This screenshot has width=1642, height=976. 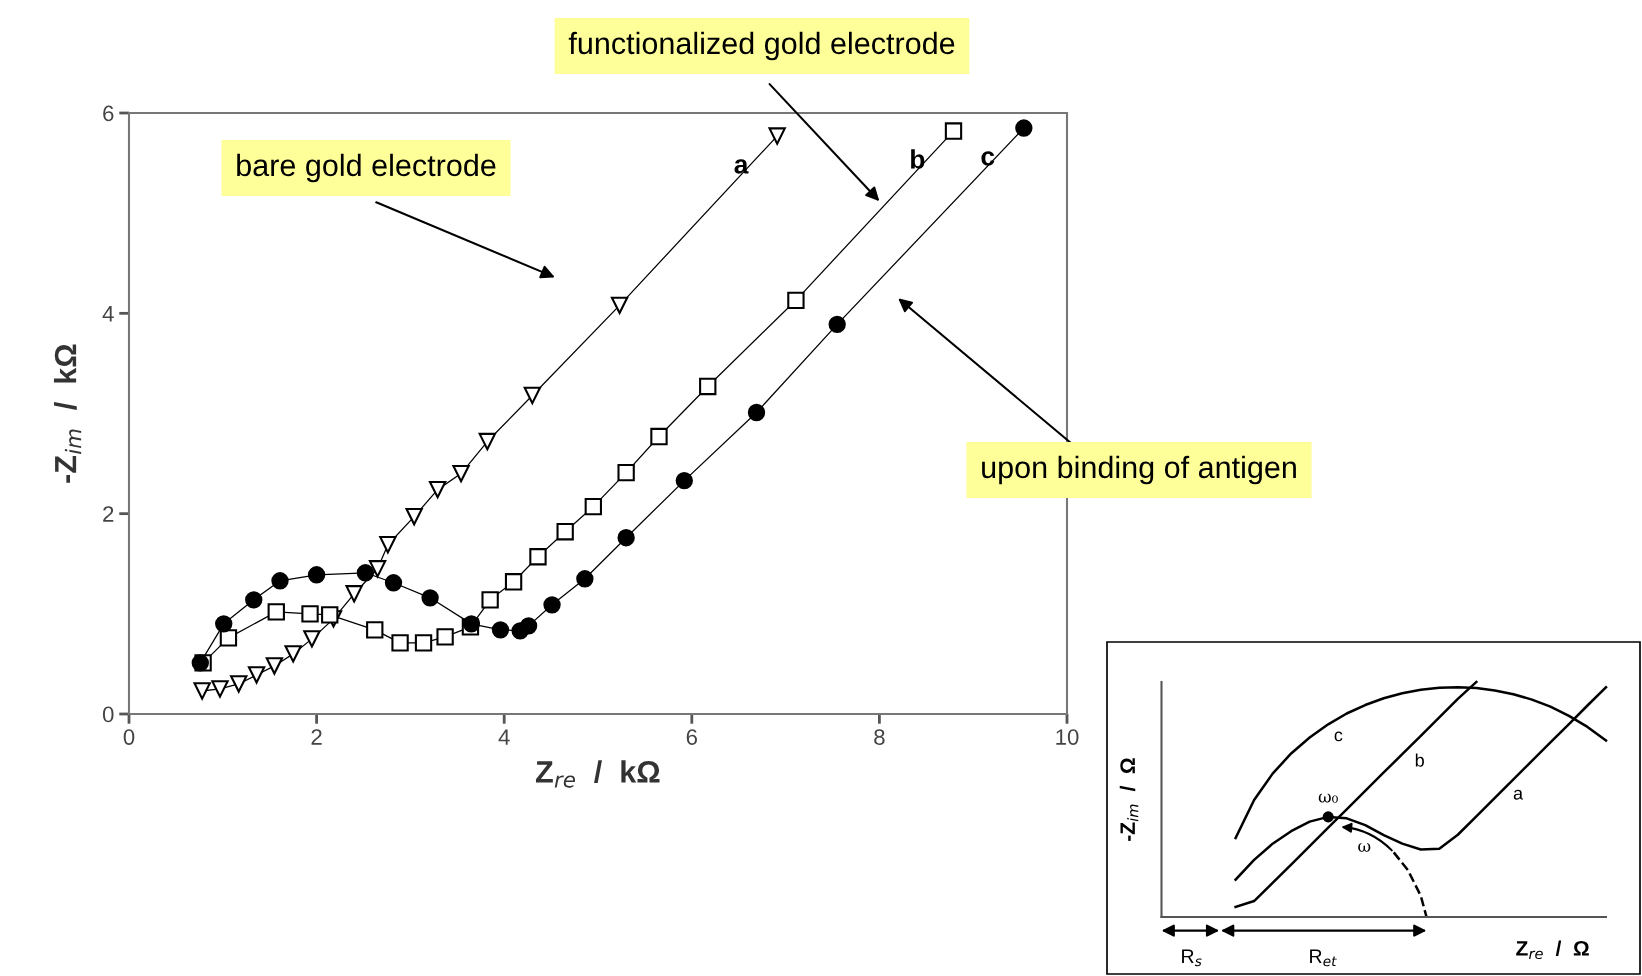 I want to click on annotation: bare gold electrode, so click(x=366, y=168).